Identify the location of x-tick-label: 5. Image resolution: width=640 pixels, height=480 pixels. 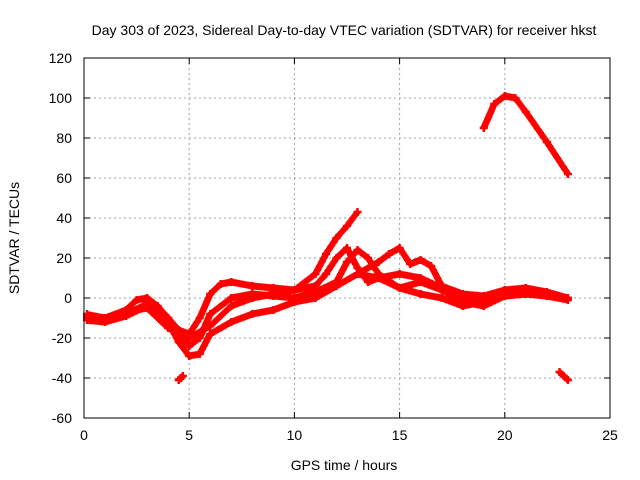
(189, 435).